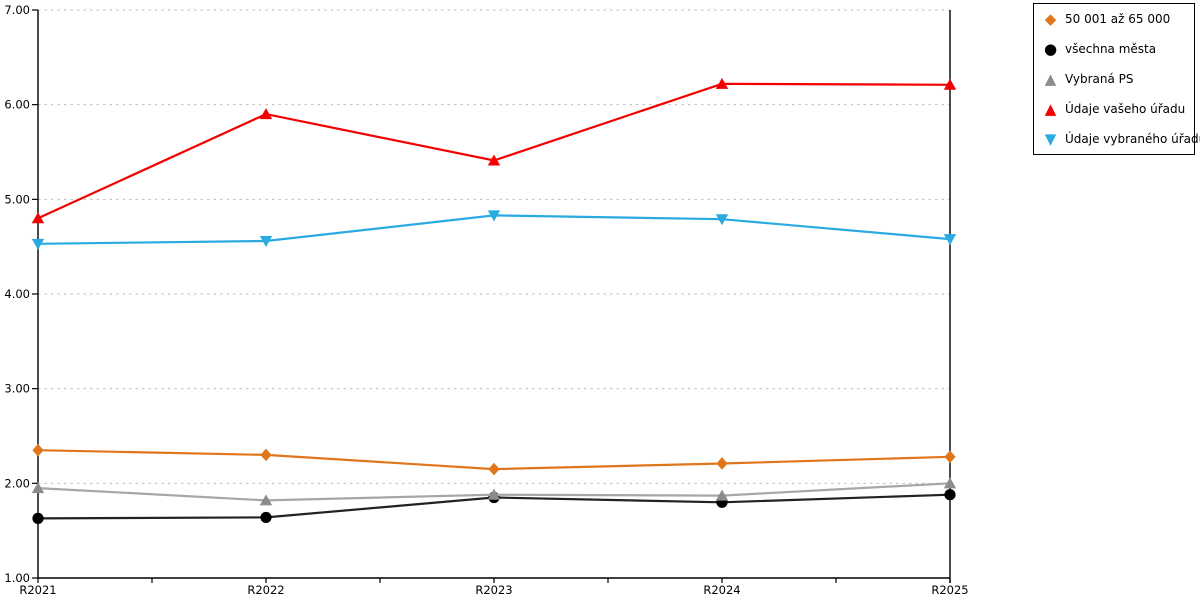  What do you see at coordinates (17, 483) in the screenshot?
I see `y-axis-tick-label: 2.00` at bounding box center [17, 483].